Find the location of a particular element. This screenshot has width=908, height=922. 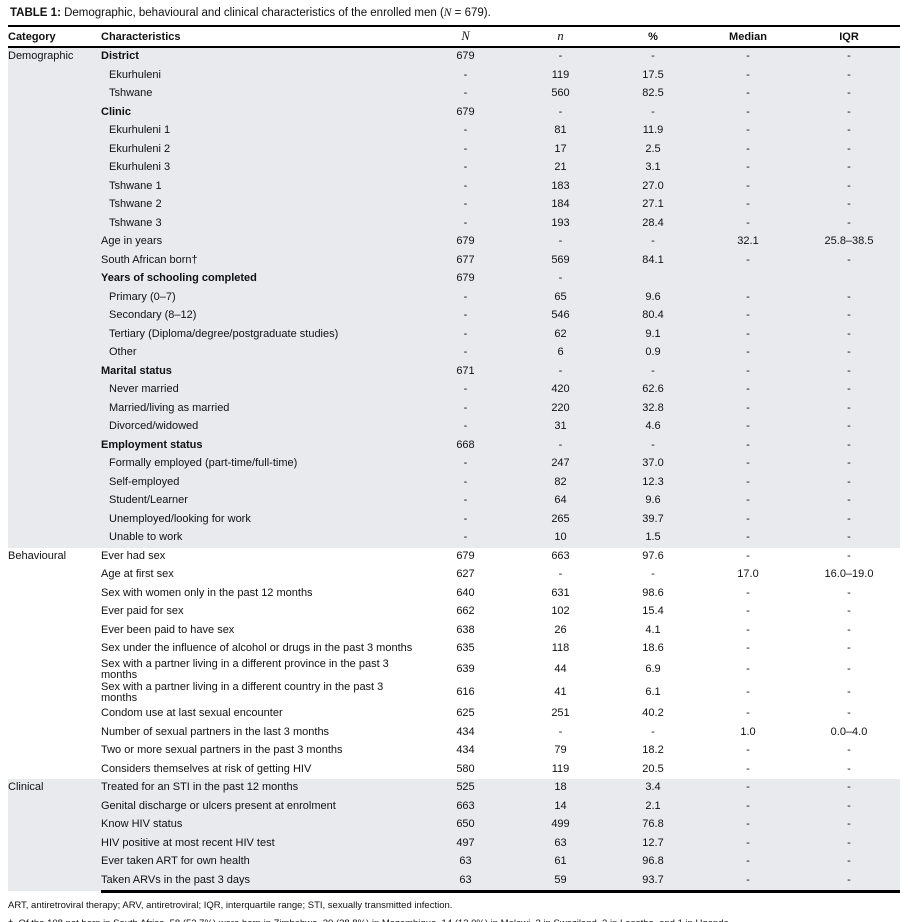

value-cell-percent: 18.6 is located at coordinates (653, 648).